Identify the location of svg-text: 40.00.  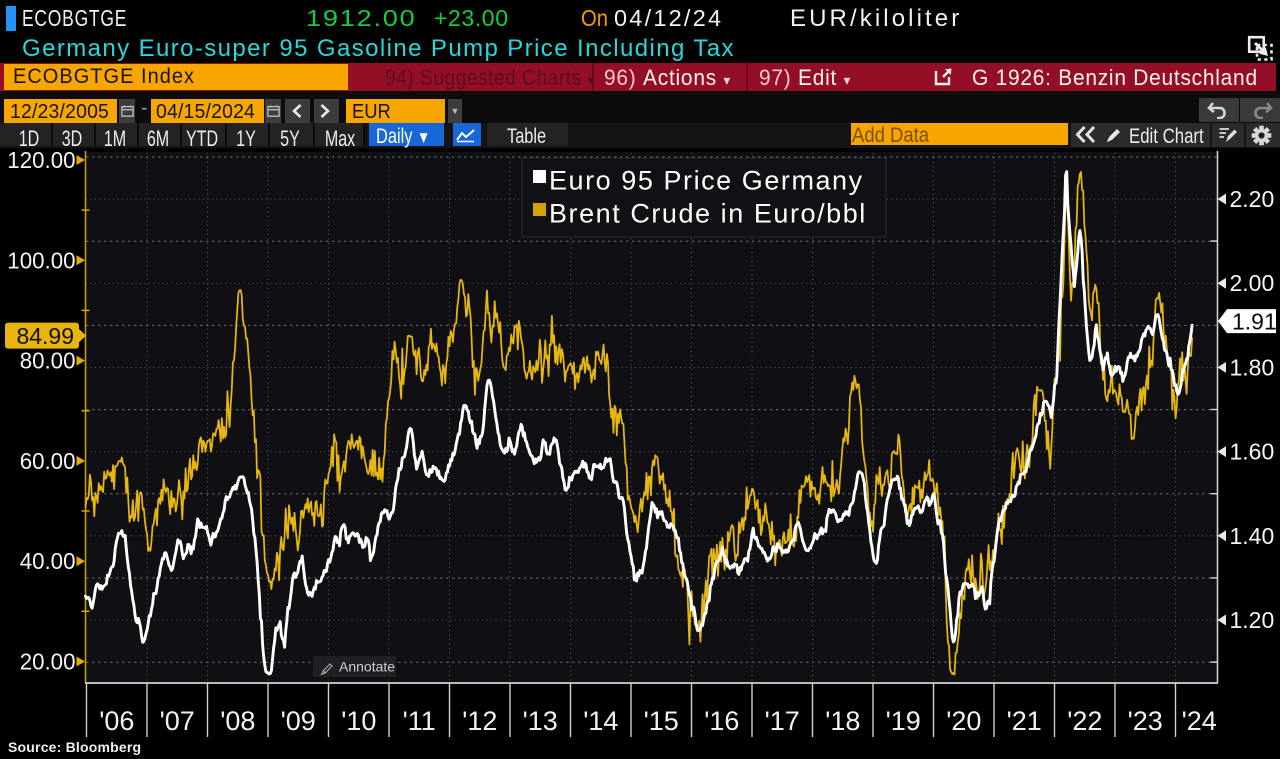
(48, 561).